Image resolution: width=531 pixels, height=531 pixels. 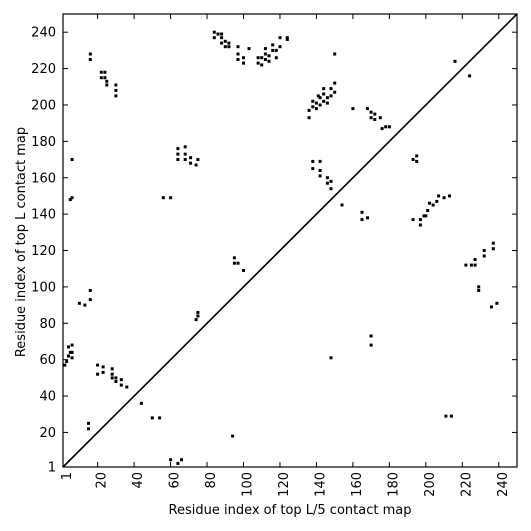 I want to click on y-tick-label: 60, so click(x=47, y=360).